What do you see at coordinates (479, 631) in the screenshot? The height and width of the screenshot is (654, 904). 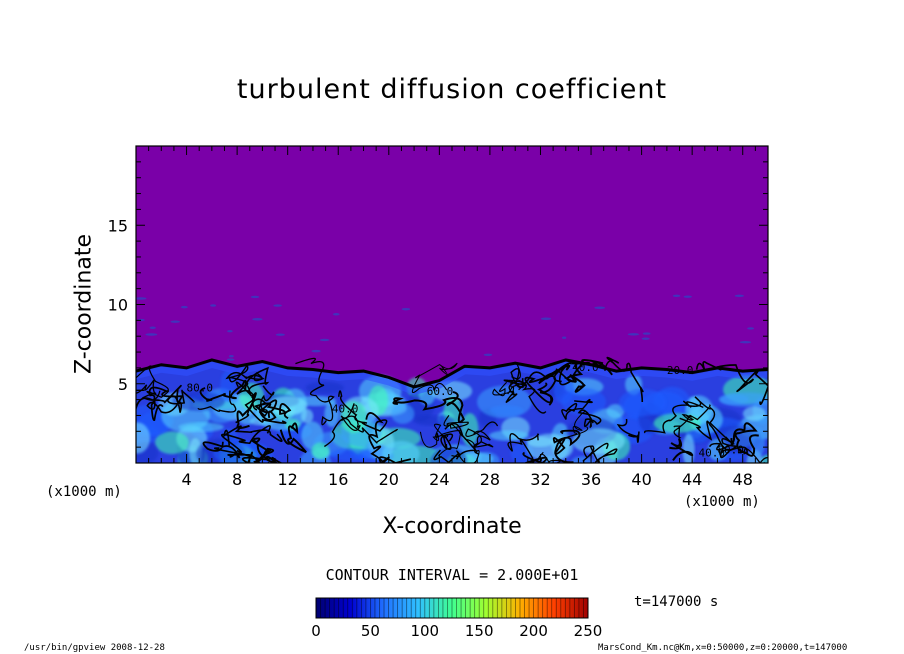 I see `colorbar-tick-label: 150` at bounding box center [479, 631].